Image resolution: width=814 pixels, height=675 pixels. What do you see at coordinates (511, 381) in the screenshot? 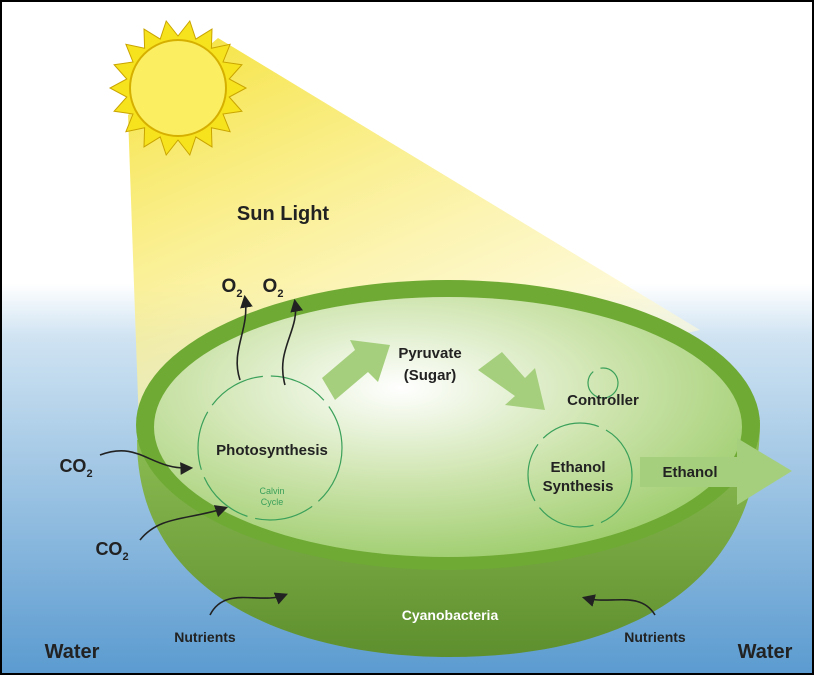
I see `arrow-to-controller` at bounding box center [511, 381].